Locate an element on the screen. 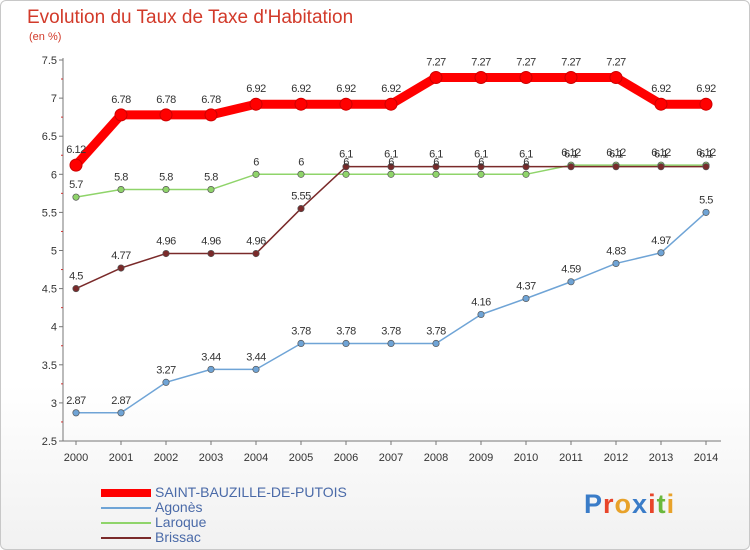  data-label-2-7: 6 is located at coordinates (391, 162).